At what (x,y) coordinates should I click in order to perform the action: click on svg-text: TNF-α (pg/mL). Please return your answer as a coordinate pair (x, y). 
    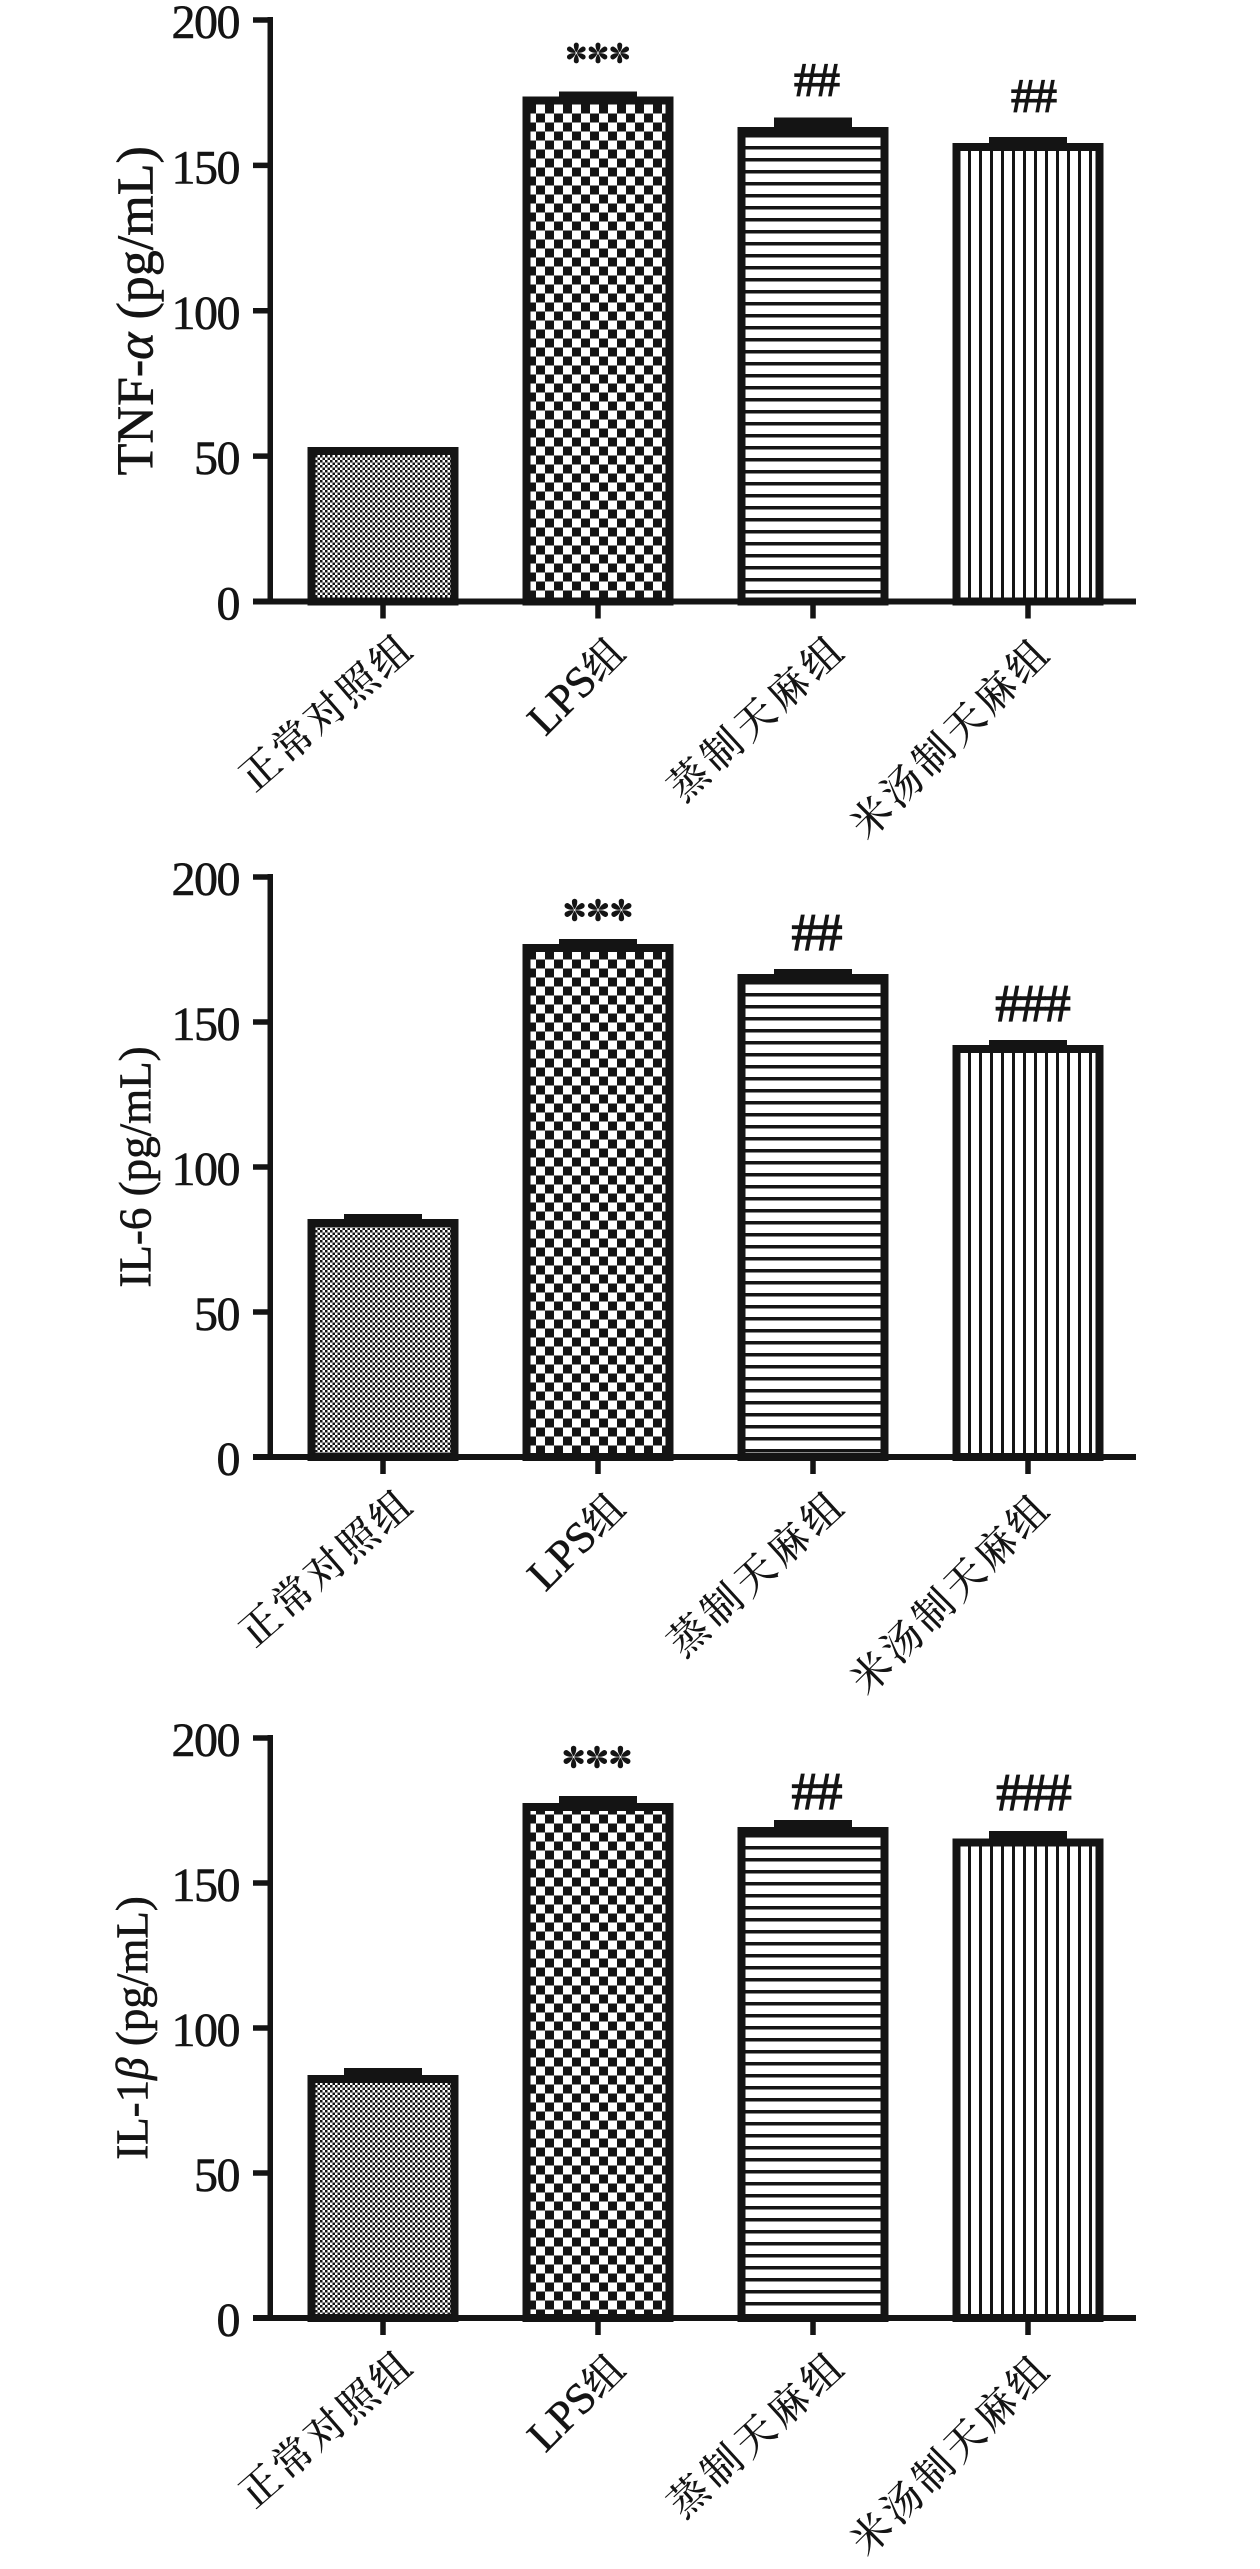
    Looking at the image, I should click on (136, 310).